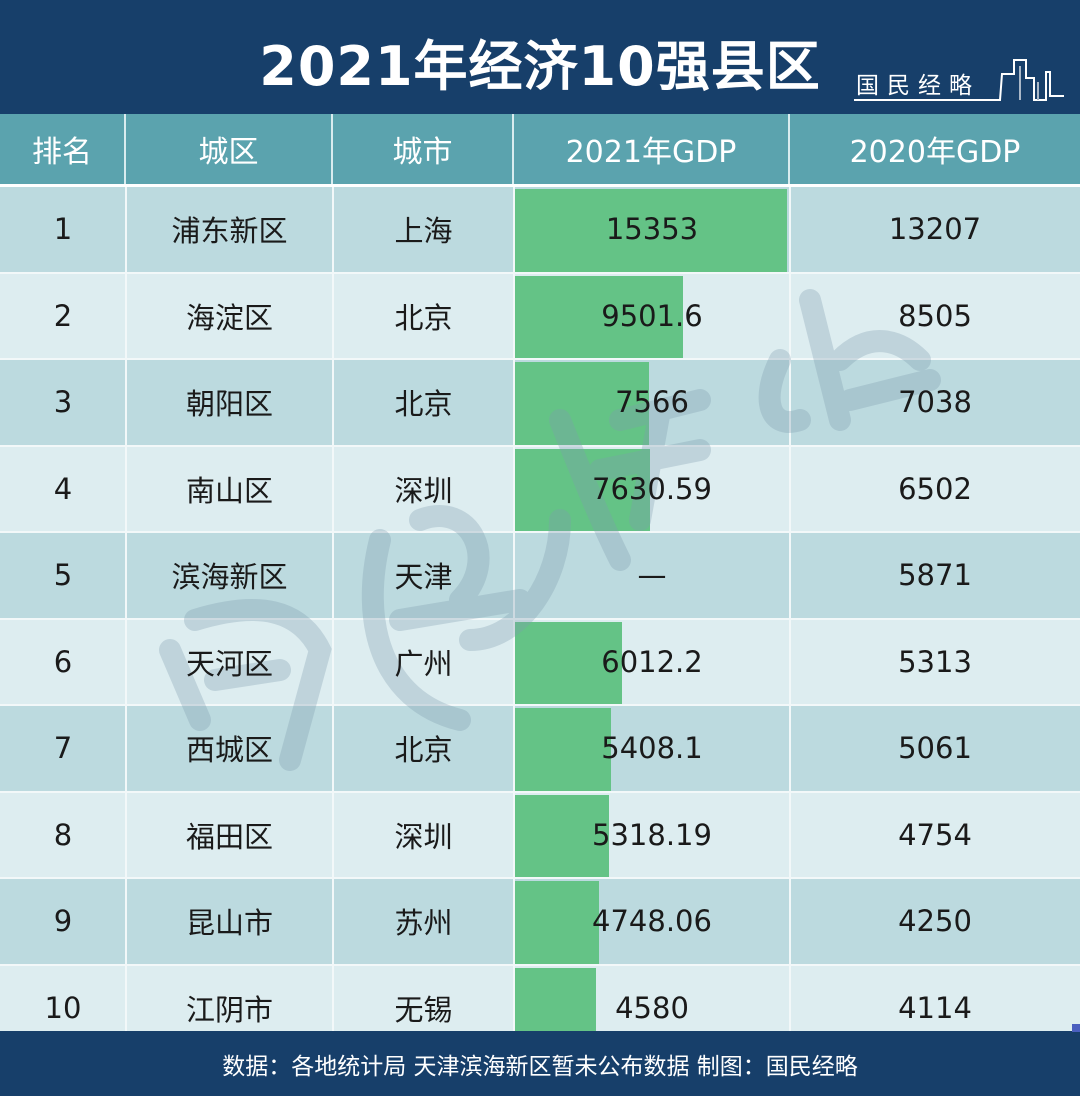 This screenshot has width=1080, height=1096. Describe the element at coordinates (540, 66) in the screenshot. I see `page-title: 2021年经济10强县区` at that location.